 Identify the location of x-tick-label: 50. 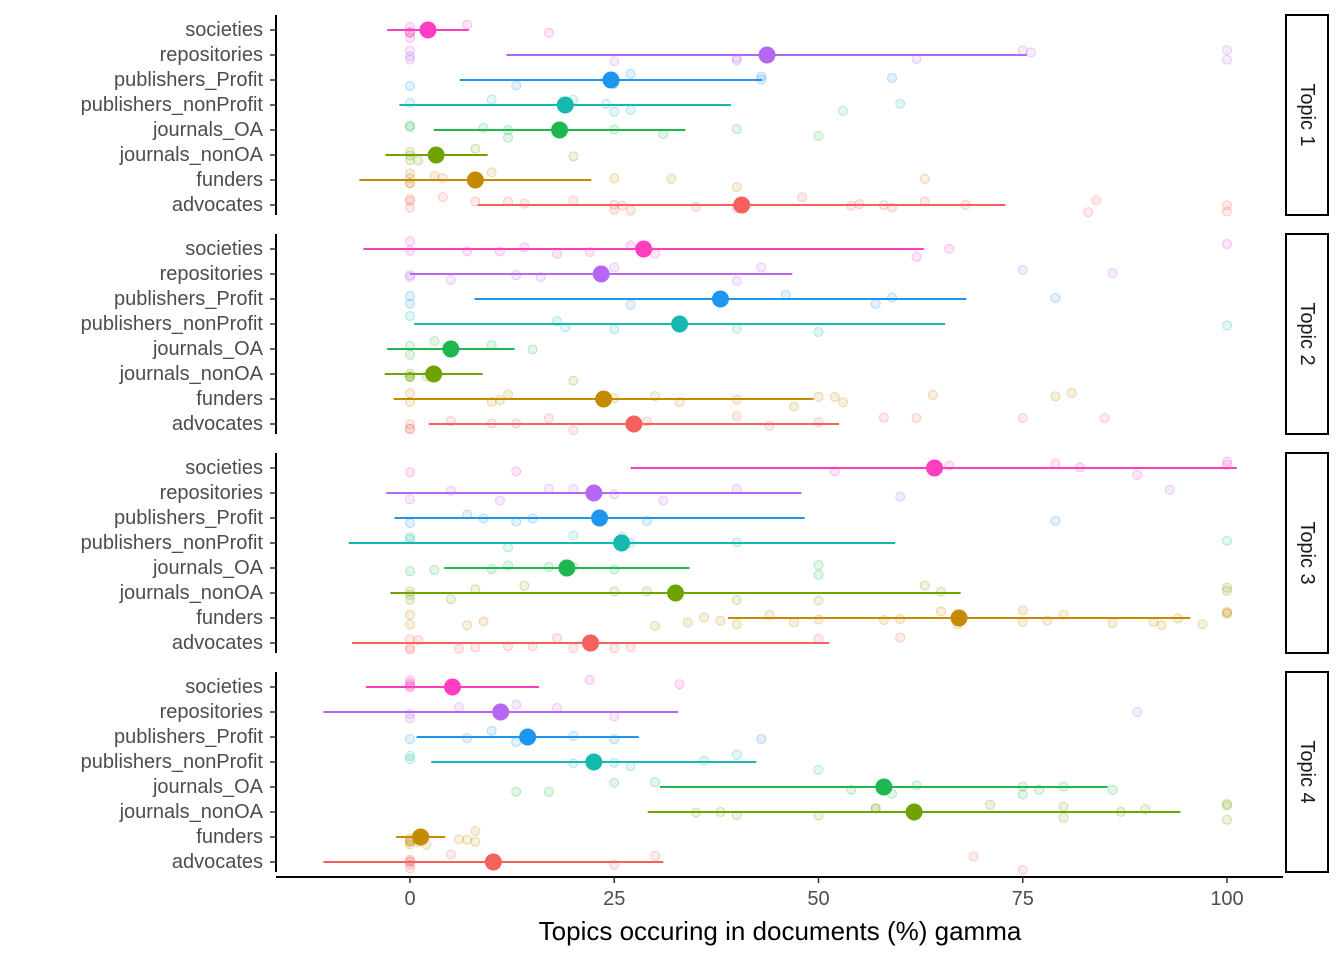
(818, 899).